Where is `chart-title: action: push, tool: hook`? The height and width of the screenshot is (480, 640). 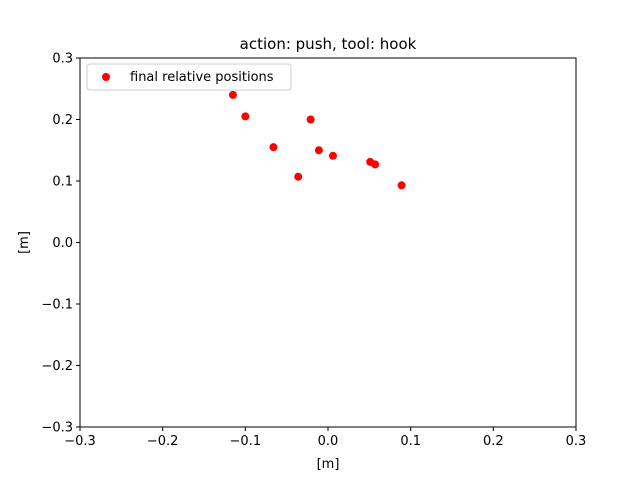 chart-title: action: push, tool: hook is located at coordinates (328, 44).